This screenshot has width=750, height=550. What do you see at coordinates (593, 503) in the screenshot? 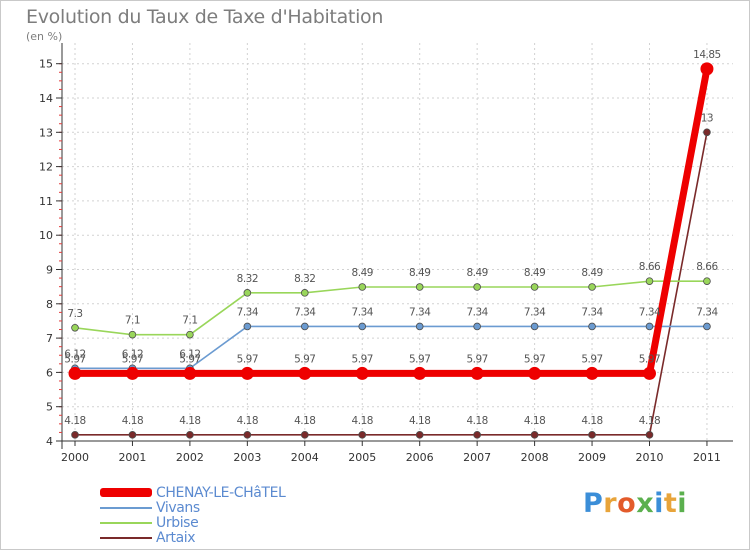
I see `logo-letter: P` at bounding box center [593, 503].